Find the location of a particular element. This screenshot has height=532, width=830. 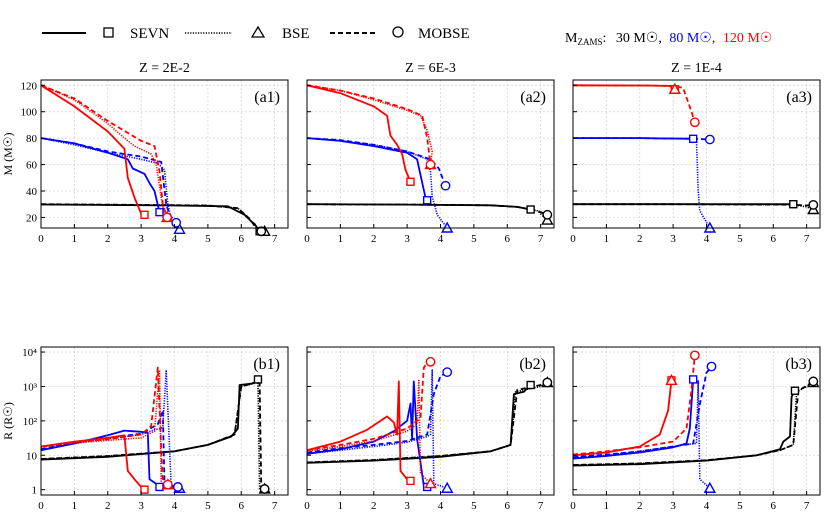

series-line-m80-solid is located at coordinates (367, 169).